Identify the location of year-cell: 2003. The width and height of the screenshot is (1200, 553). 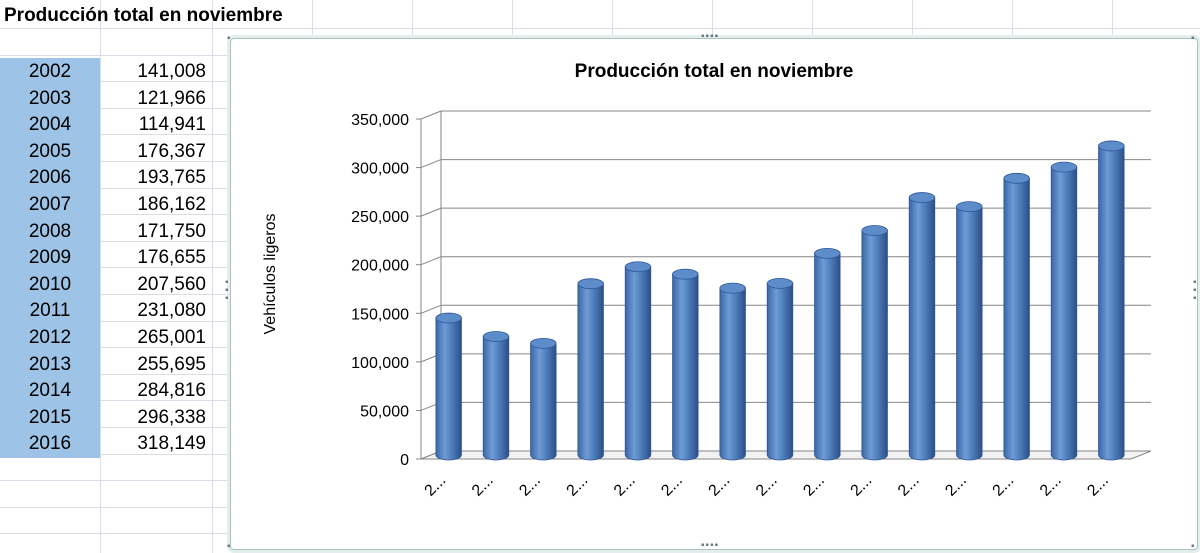
(50, 98).